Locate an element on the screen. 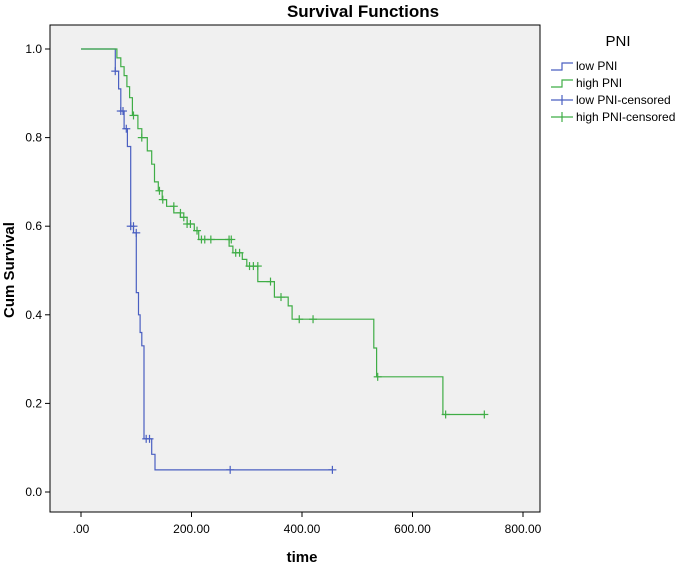 The height and width of the screenshot is (569, 685). y-tick-label: 0.8 is located at coordinates (33, 138).